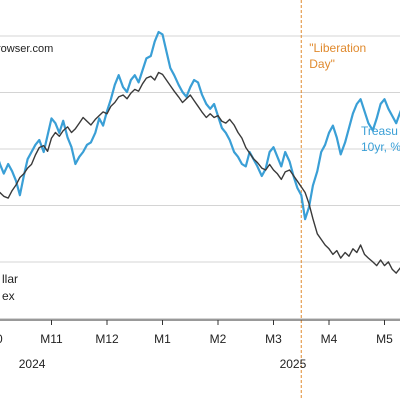 Image resolution: width=400 pixels, height=400 pixels. Describe the element at coordinates (337, 56) in the screenshot. I see `annotation-label: "Liberation Day"` at that location.